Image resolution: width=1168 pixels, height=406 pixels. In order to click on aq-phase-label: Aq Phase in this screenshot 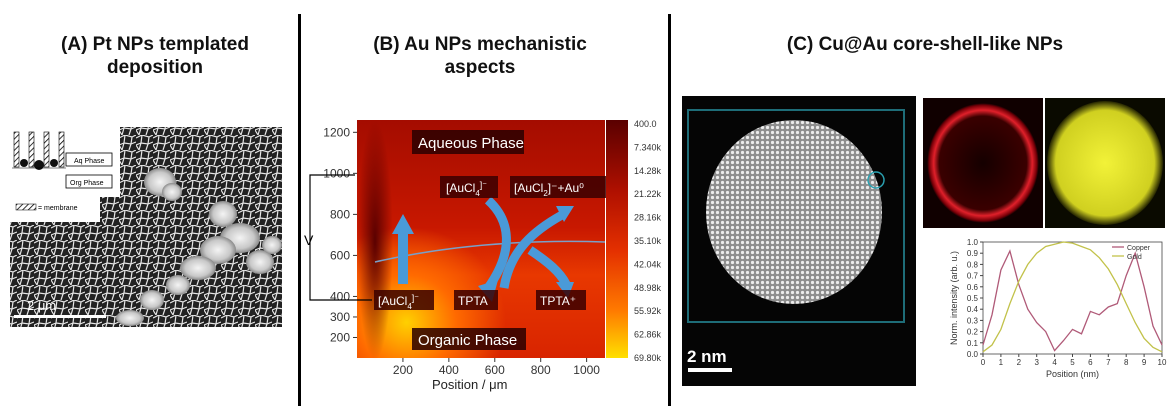, I will do `click(89, 161)`.